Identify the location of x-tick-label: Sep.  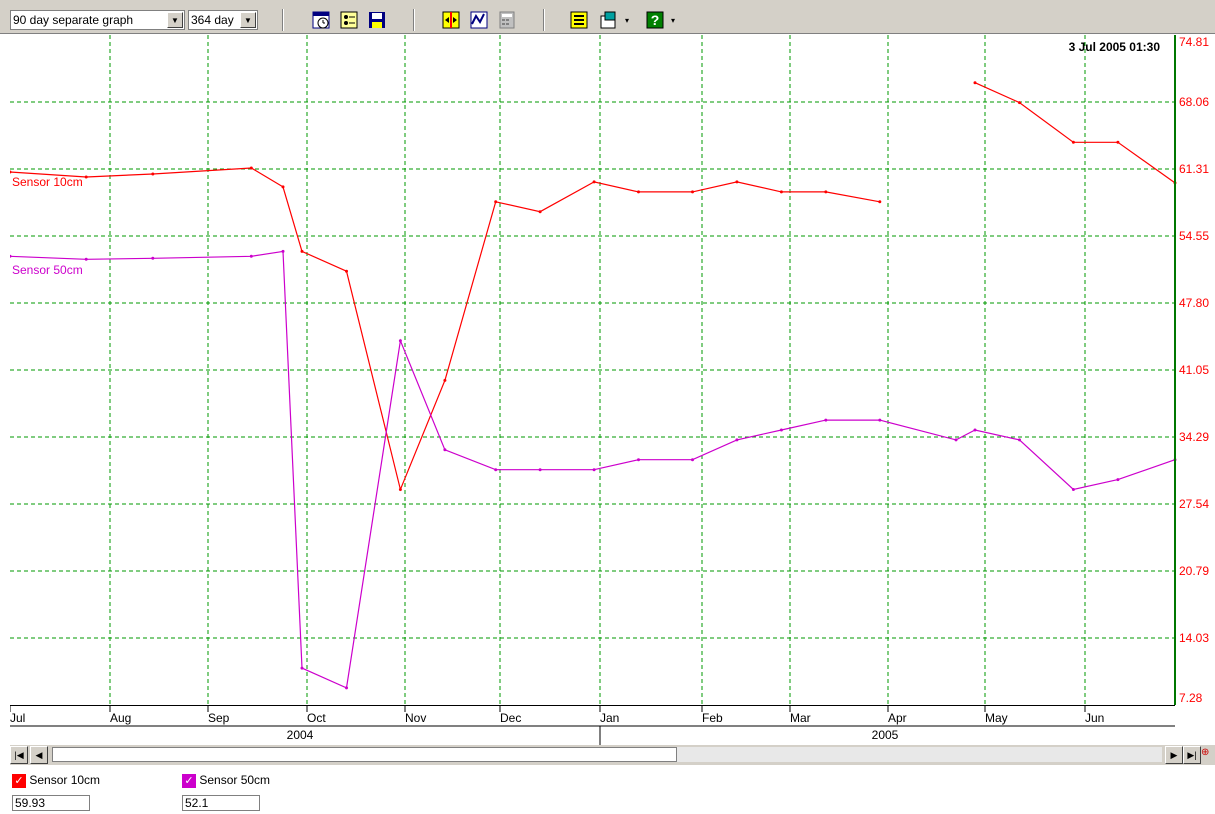
(219, 718).